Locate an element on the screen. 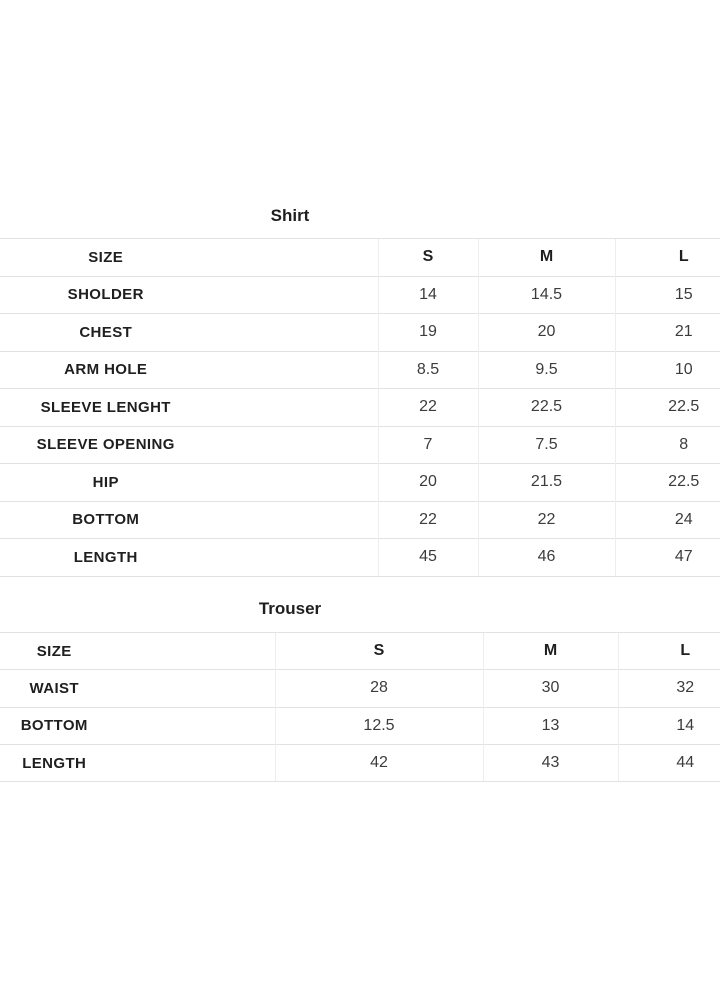 Image resolution: width=720 pixels, height=1005 pixels. measure-value-cell: 21.5 is located at coordinates (546, 482).